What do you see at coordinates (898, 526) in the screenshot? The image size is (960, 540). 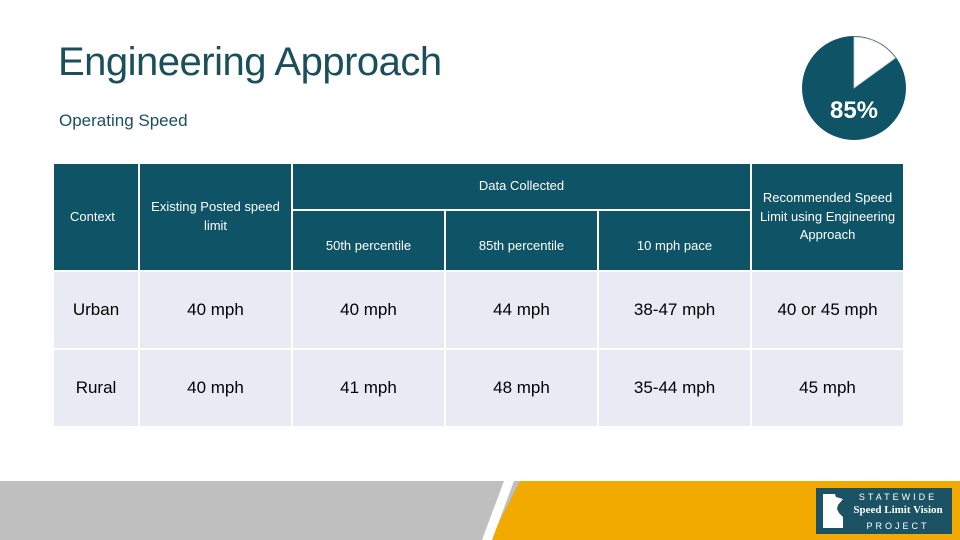 I see `logo-line-project: PROJECT` at bounding box center [898, 526].